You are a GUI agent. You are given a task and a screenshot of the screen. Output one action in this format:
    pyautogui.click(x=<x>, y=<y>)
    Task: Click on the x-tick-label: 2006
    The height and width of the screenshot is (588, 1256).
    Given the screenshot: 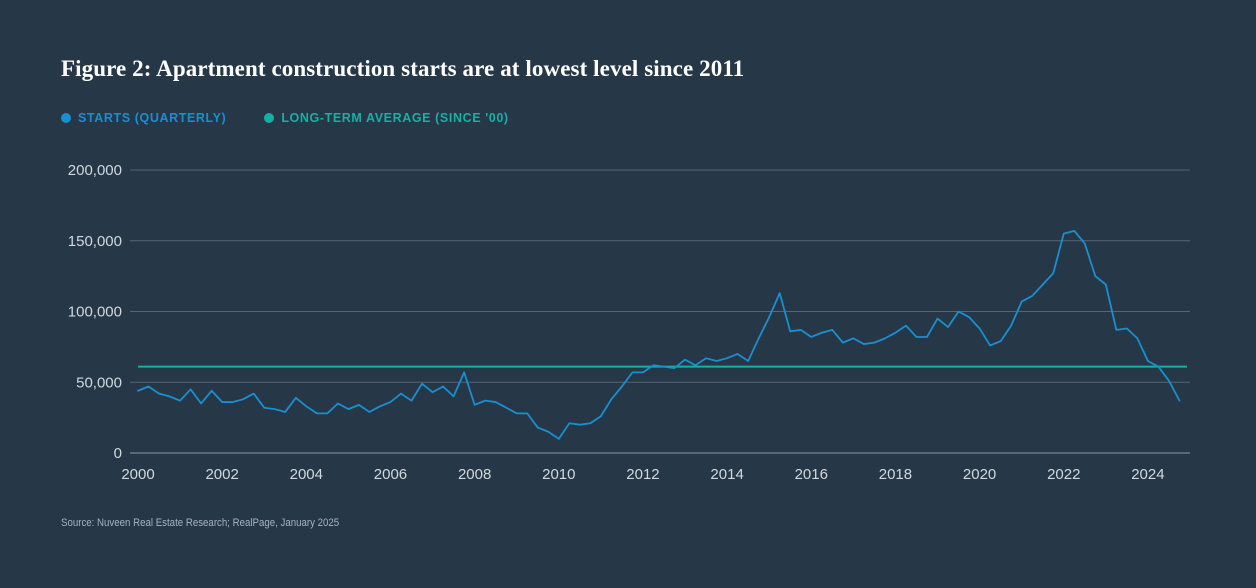 What is the action you would take?
    pyautogui.click(x=390, y=474)
    